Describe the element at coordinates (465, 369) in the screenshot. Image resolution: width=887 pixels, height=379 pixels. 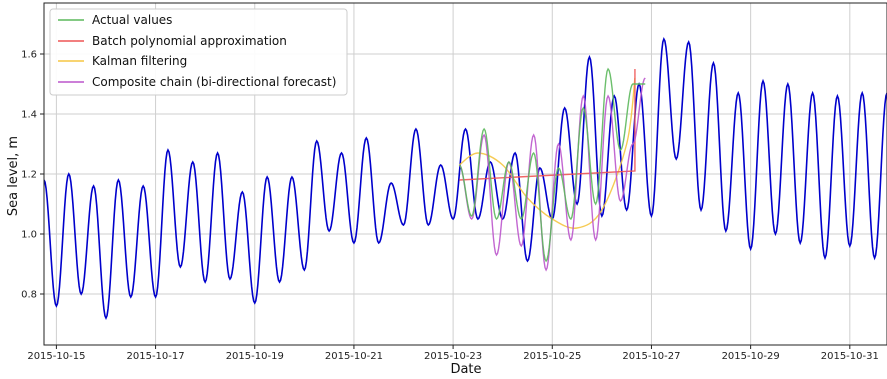
I see `x-axis-title: Date` at that location.